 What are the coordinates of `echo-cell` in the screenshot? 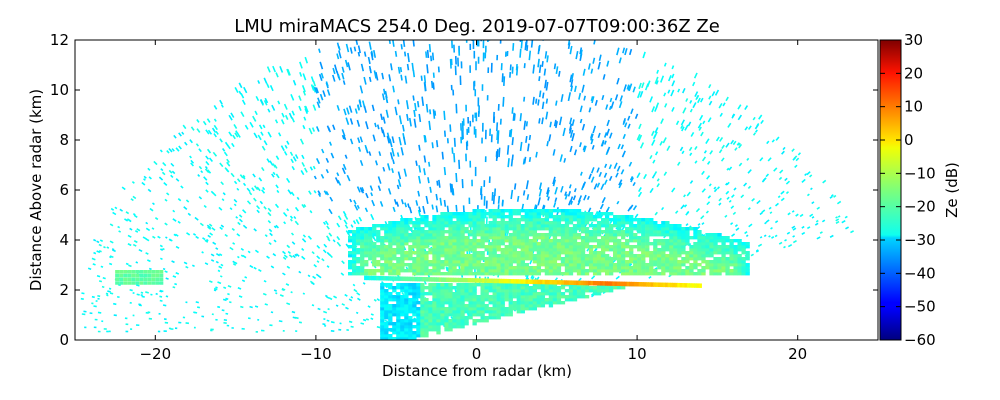 It's located at (149, 272).